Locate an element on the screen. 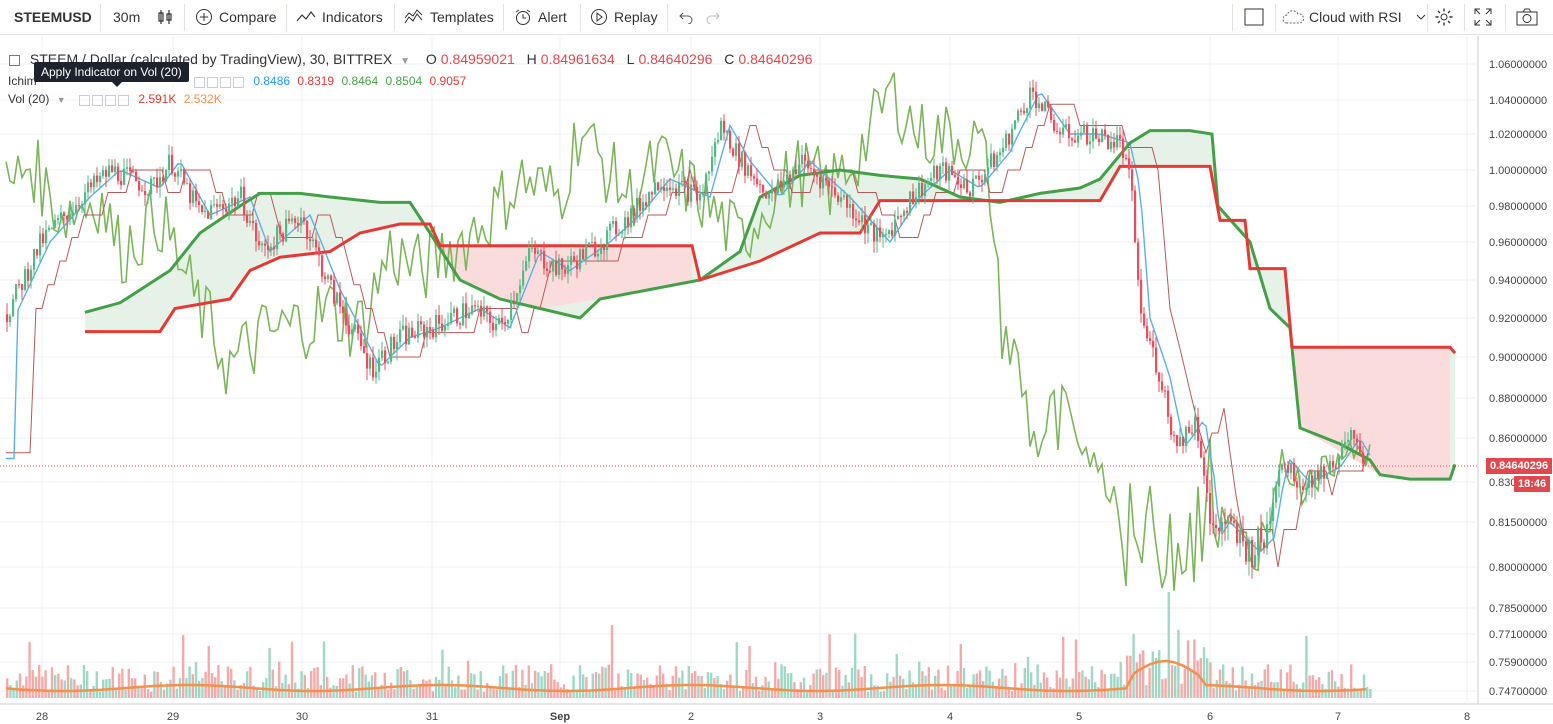 Image resolution: width=1553 pixels, height=724 pixels. layout-dropdown: Cloud with RSI is located at coordinates (1353, 17).